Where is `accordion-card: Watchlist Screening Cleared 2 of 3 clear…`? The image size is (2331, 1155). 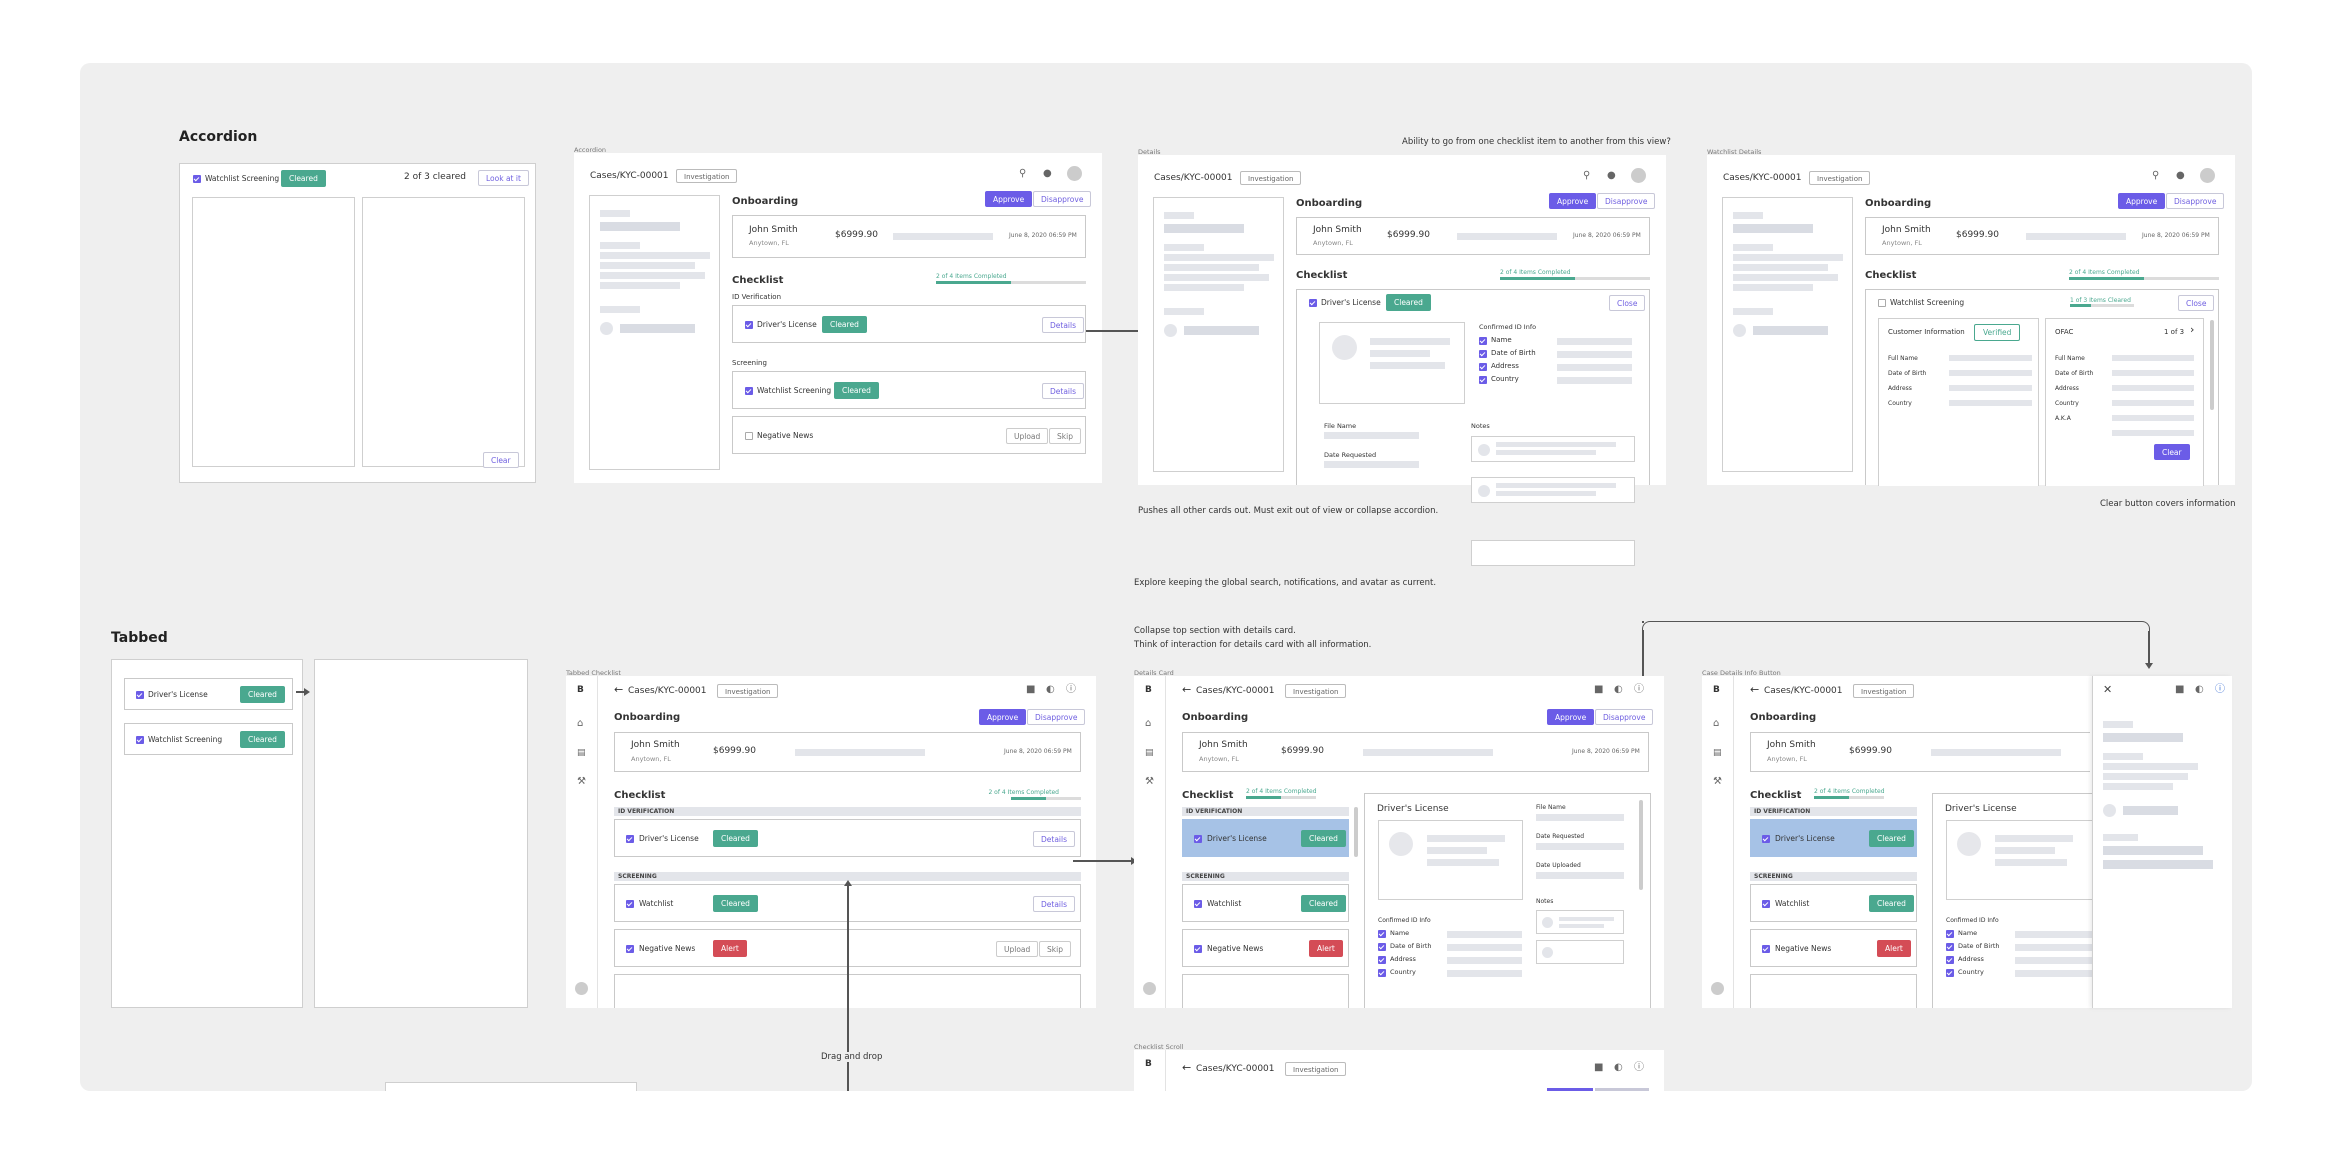 accordion-card: Watchlist Screening Cleared 2 of 3 clear… is located at coordinates (357, 323).